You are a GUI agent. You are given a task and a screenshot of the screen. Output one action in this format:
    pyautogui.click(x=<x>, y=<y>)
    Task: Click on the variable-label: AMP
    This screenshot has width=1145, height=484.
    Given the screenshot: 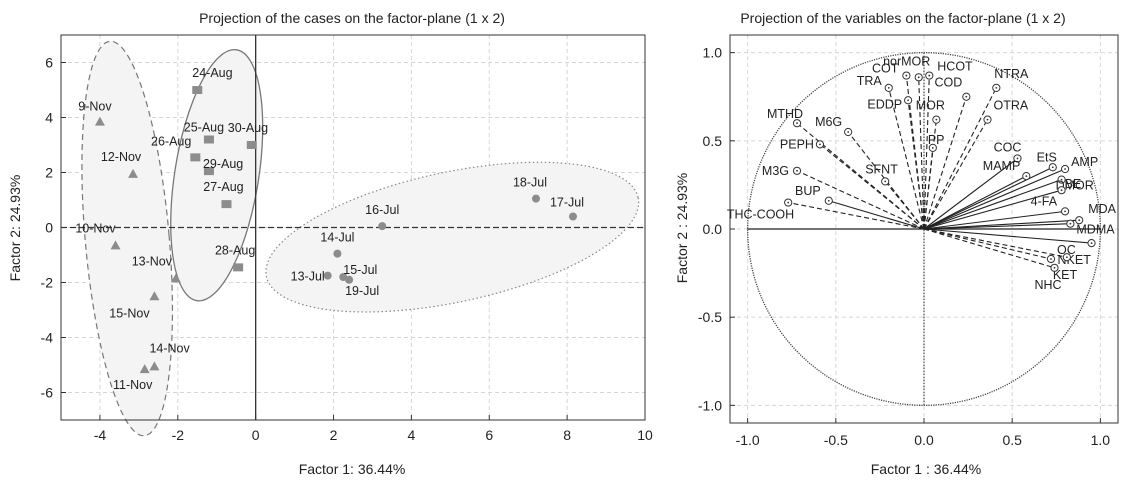 What is the action you would take?
    pyautogui.click(x=1084, y=162)
    